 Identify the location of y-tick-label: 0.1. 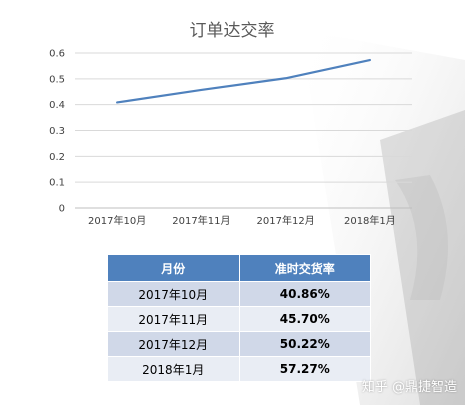
(57, 183).